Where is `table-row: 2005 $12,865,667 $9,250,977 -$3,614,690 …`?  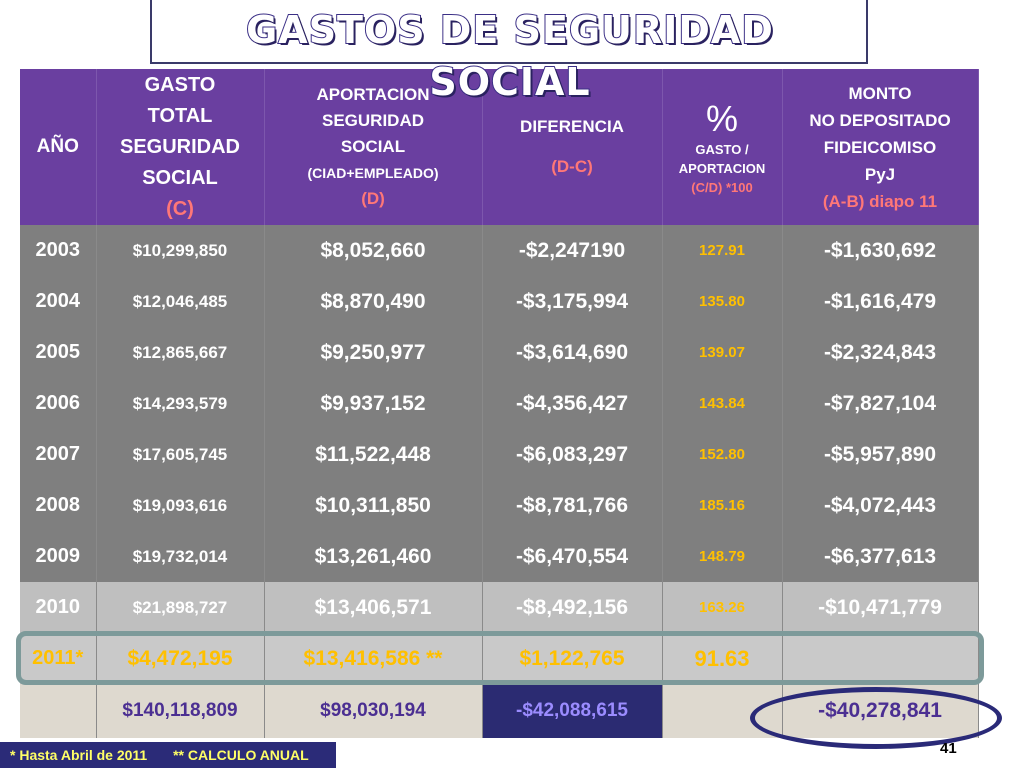
table-row: 2005 $12,865,667 $9,250,977 -$3,614,690 … is located at coordinates (499, 352).